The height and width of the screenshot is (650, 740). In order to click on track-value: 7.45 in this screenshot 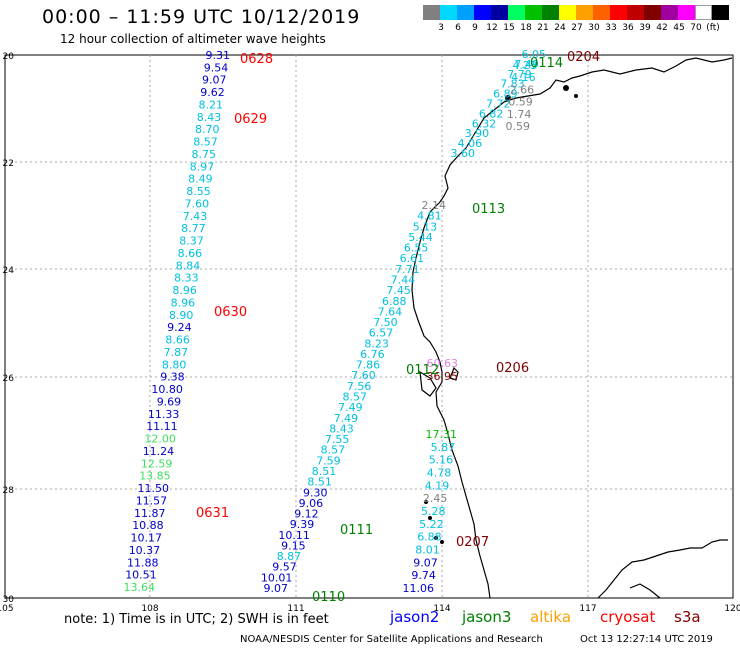, I will do `click(398, 290)`.